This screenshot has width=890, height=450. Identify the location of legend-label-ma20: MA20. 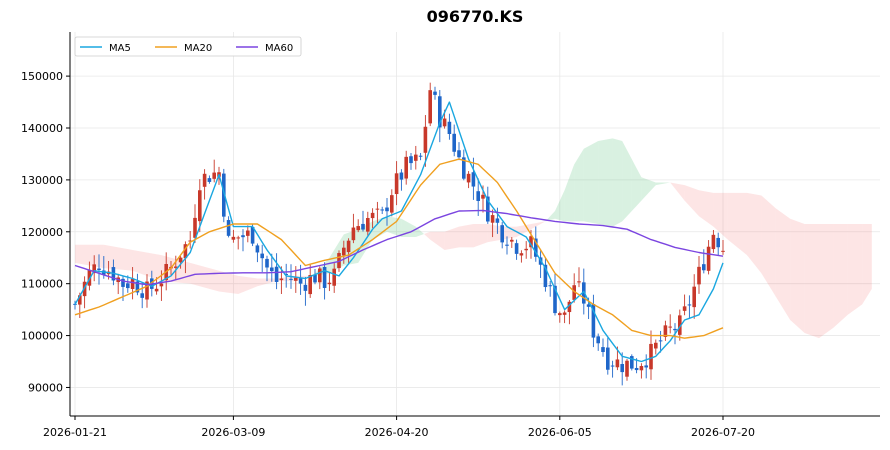
(198, 48).